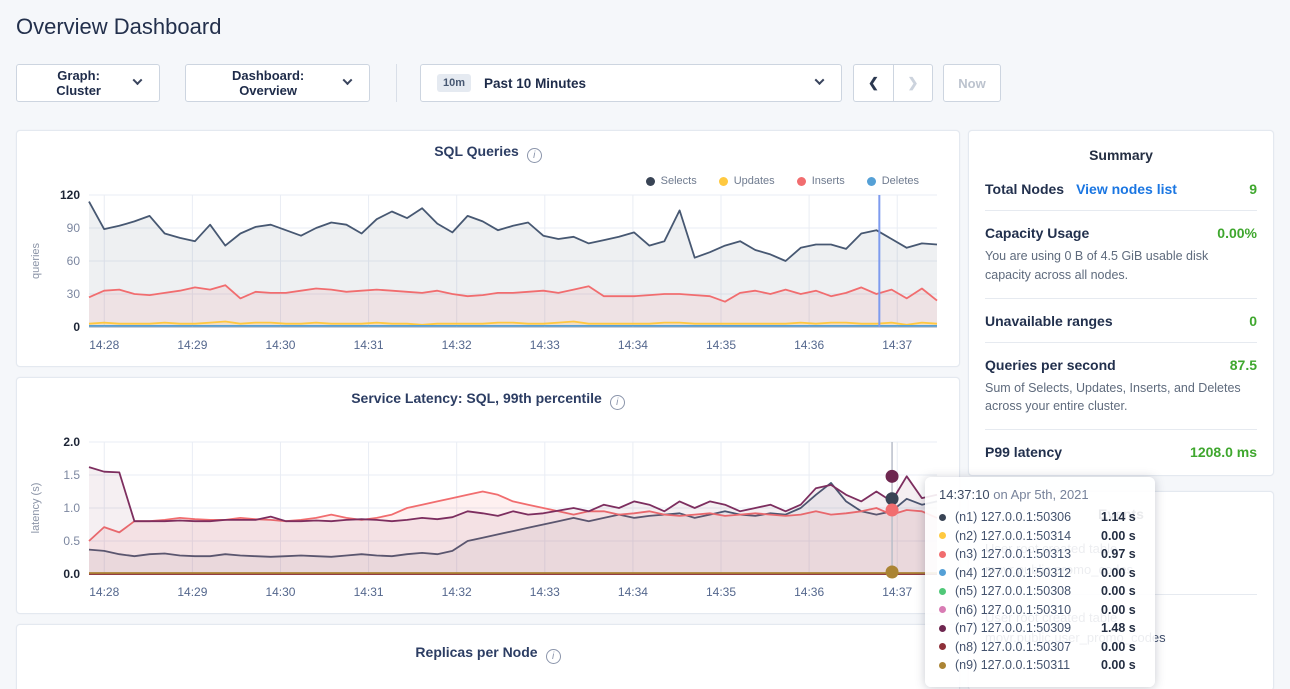  What do you see at coordinates (1025, 189) in the screenshot?
I see `summary-label: Total Nodes` at bounding box center [1025, 189].